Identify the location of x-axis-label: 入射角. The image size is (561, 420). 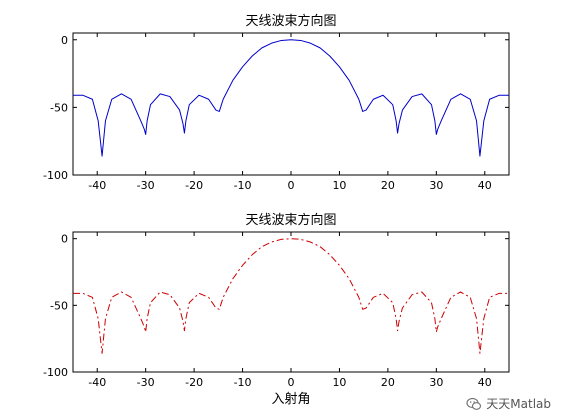
(290, 399).